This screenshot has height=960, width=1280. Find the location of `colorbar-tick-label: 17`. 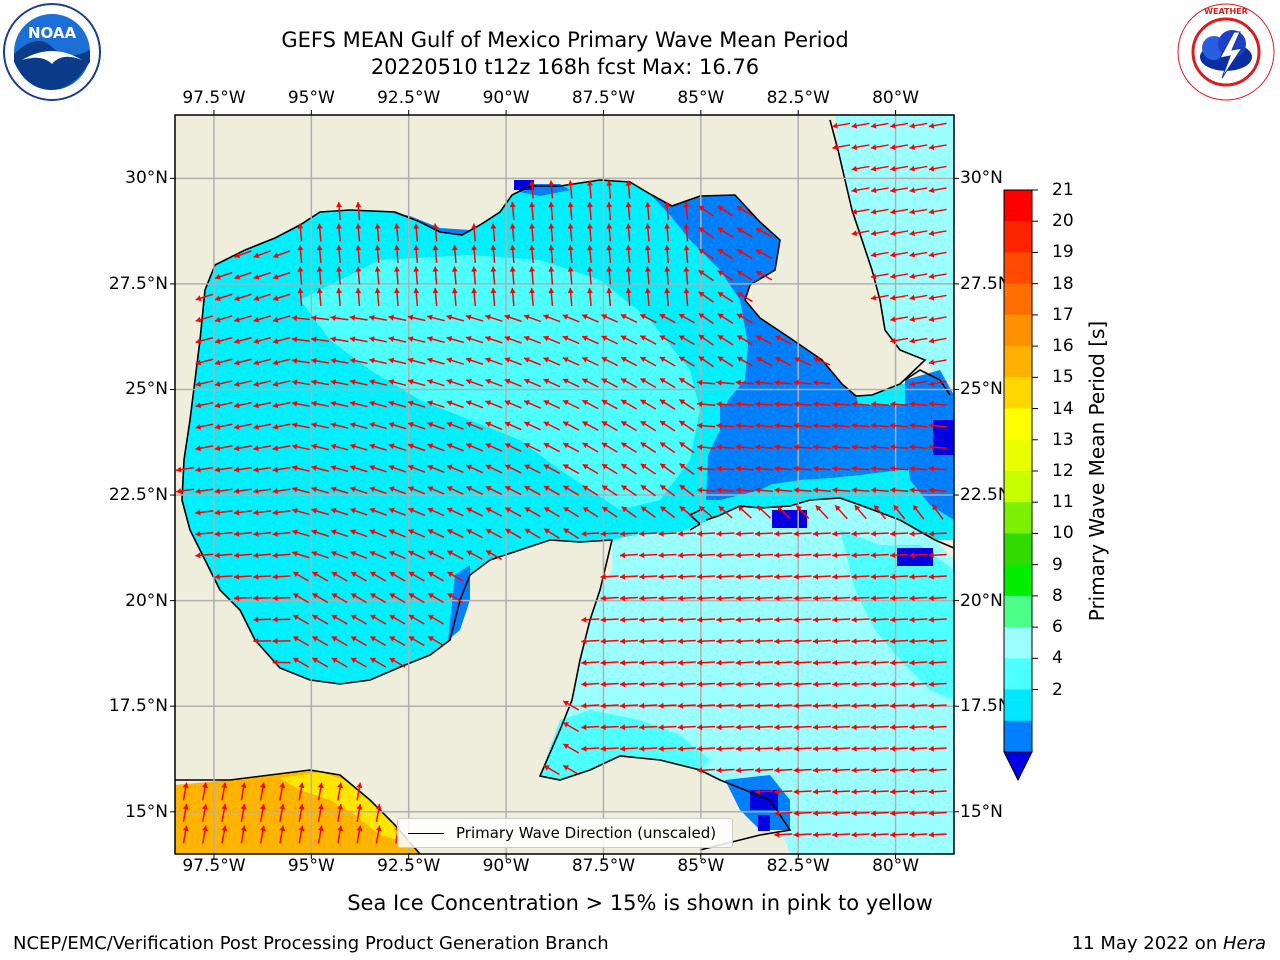

colorbar-tick-label: 17 is located at coordinates (1063, 314).